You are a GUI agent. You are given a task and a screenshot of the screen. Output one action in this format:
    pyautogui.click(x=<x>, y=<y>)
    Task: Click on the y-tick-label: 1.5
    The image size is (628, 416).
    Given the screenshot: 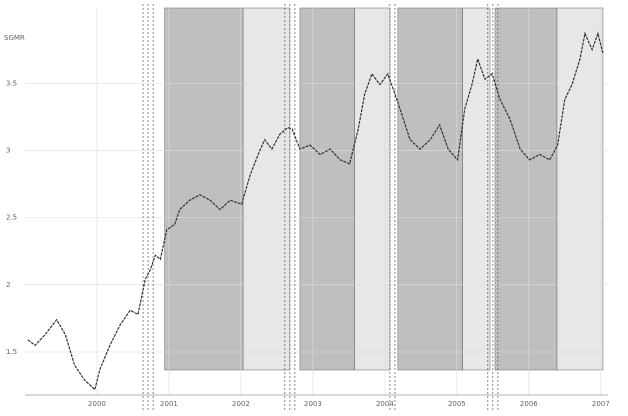 What is the action you would take?
    pyautogui.click(x=11, y=352)
    